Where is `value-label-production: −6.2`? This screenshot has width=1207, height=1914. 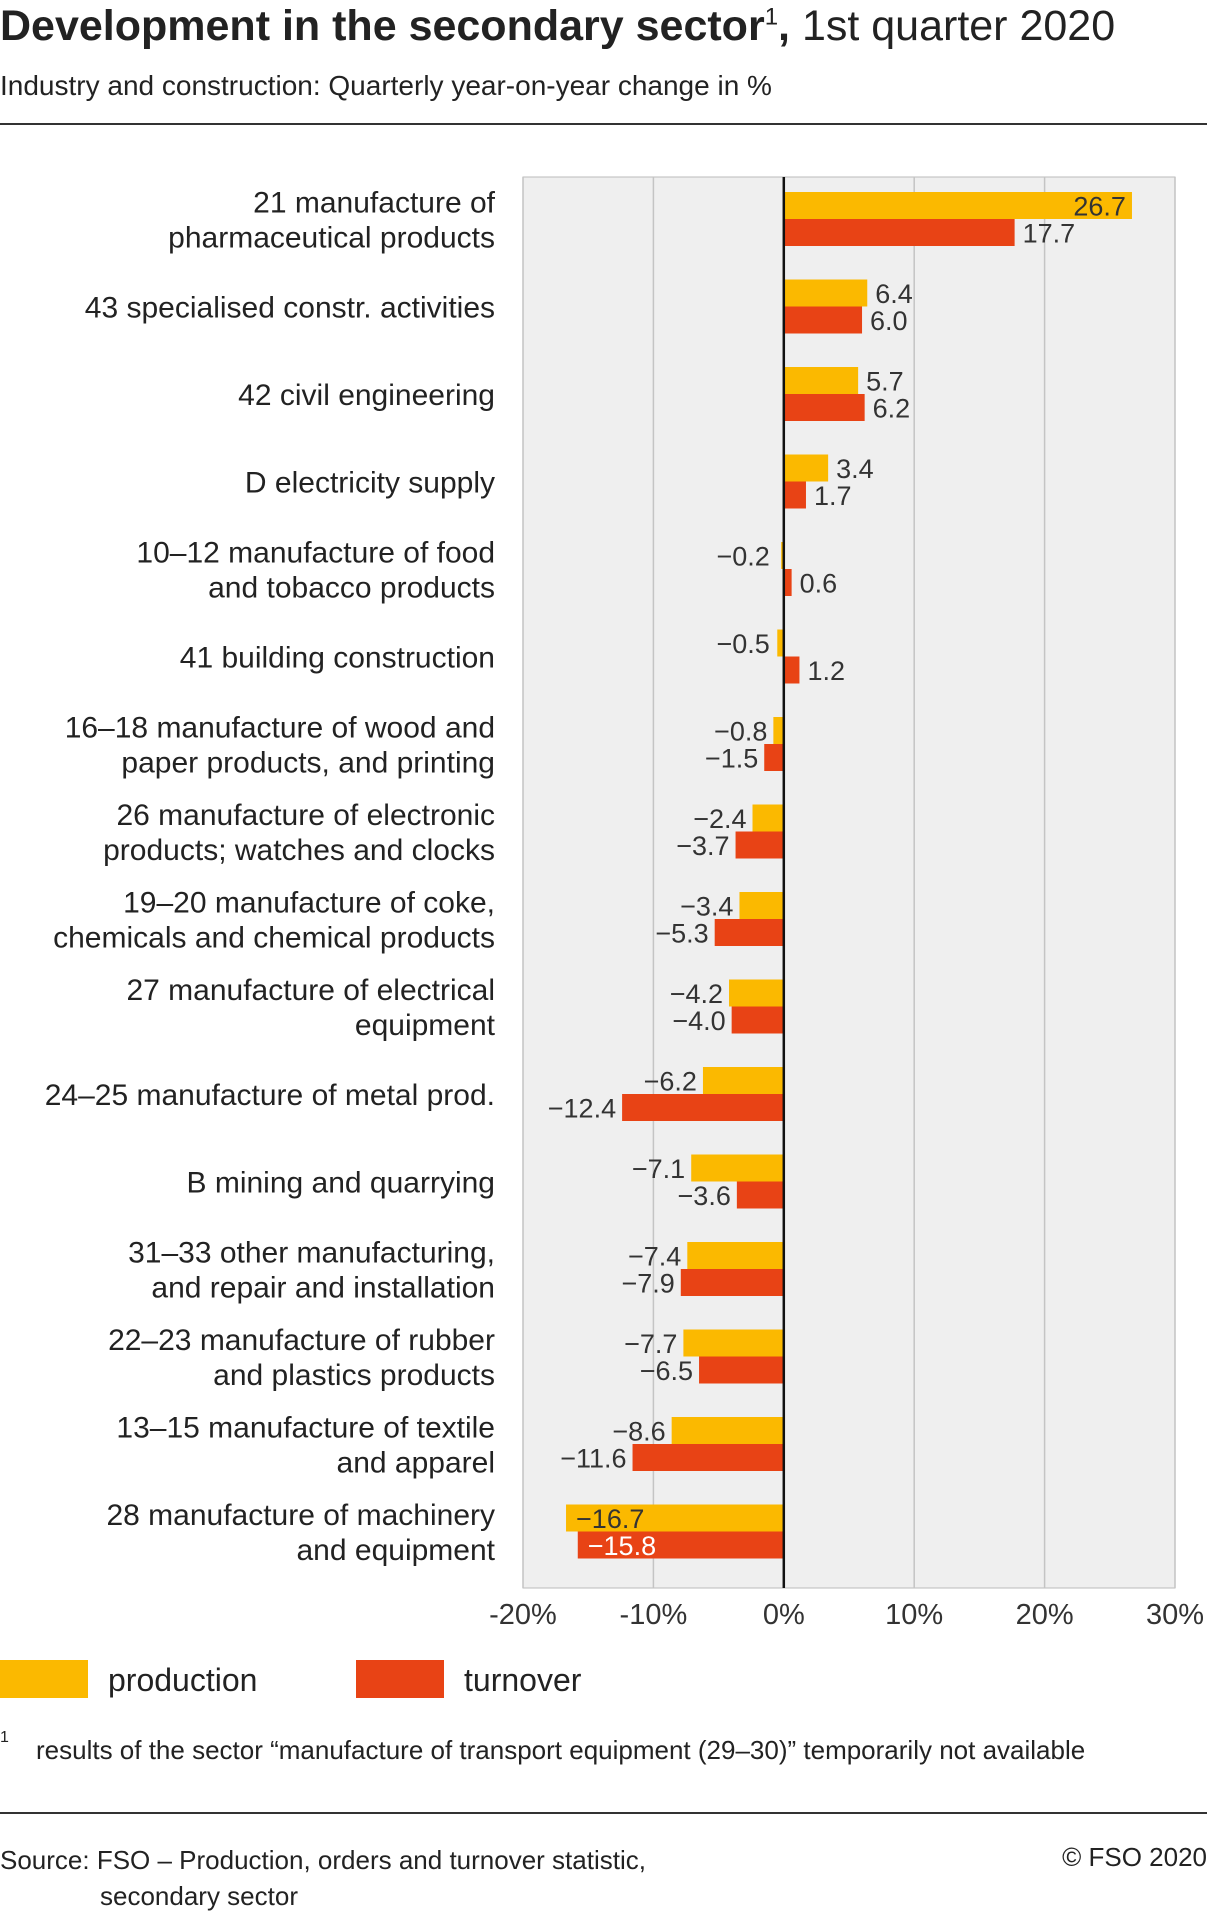 value-label-production: −6.2 is located at coordinates (670, 1082).